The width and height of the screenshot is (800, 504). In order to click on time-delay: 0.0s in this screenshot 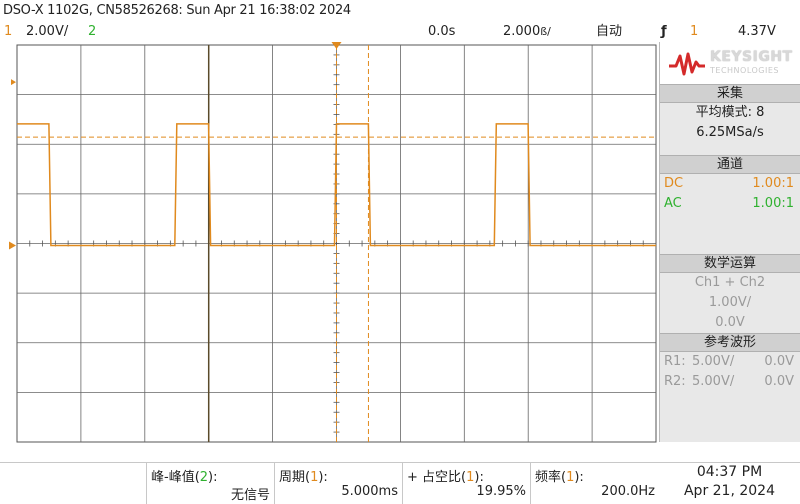, I will do `click(442, 31)`.